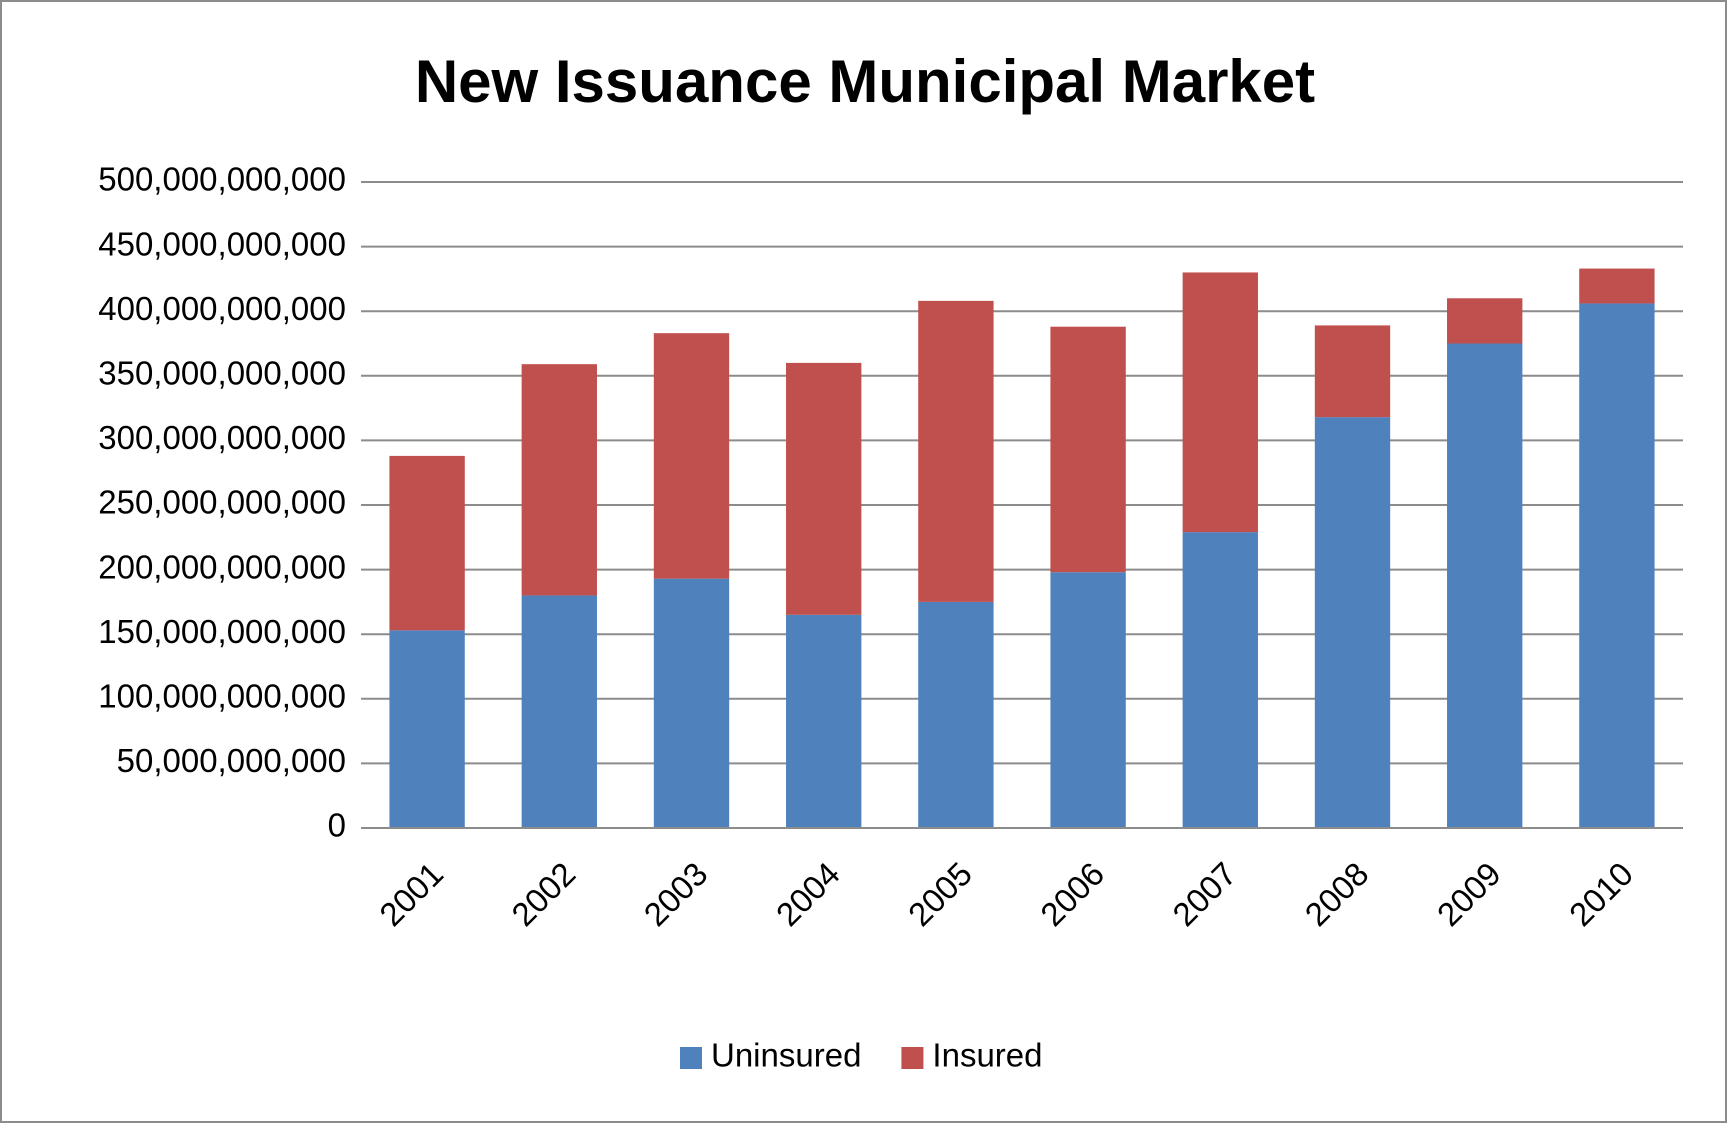  What do you see at coordinates (222, 179) in the screenshot?
I see `y-tick-label: 500,000,000,000` at bounding box center [222, 179].